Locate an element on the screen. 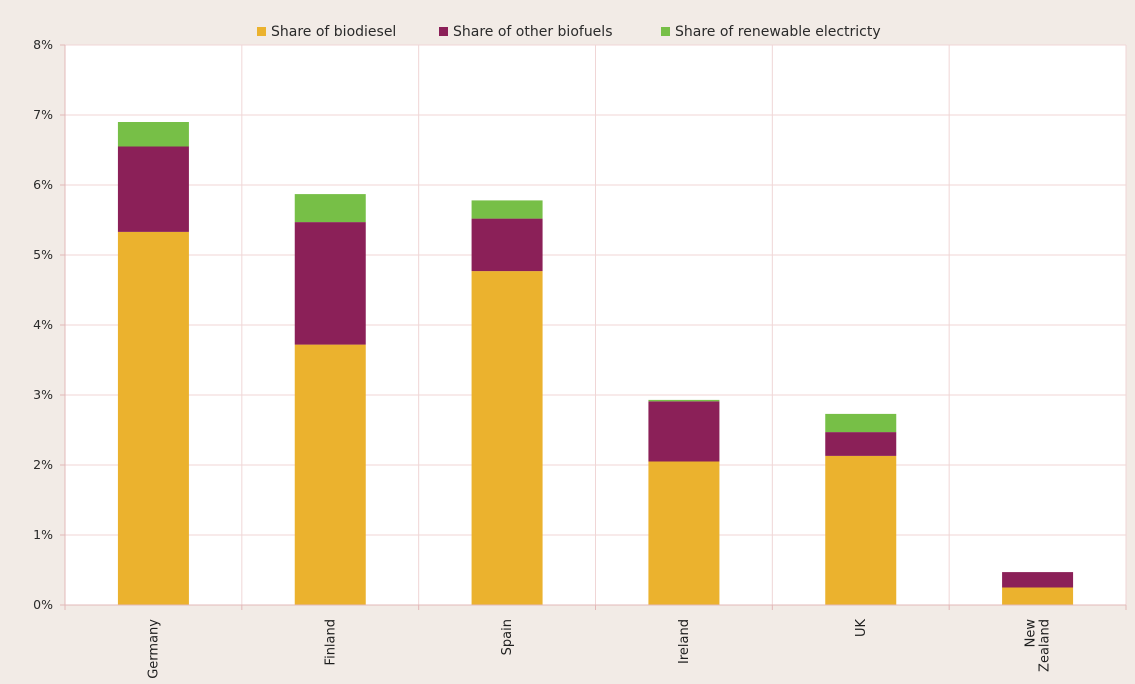  x-category-label-line: Ireland is located at coordinates (684, 641).